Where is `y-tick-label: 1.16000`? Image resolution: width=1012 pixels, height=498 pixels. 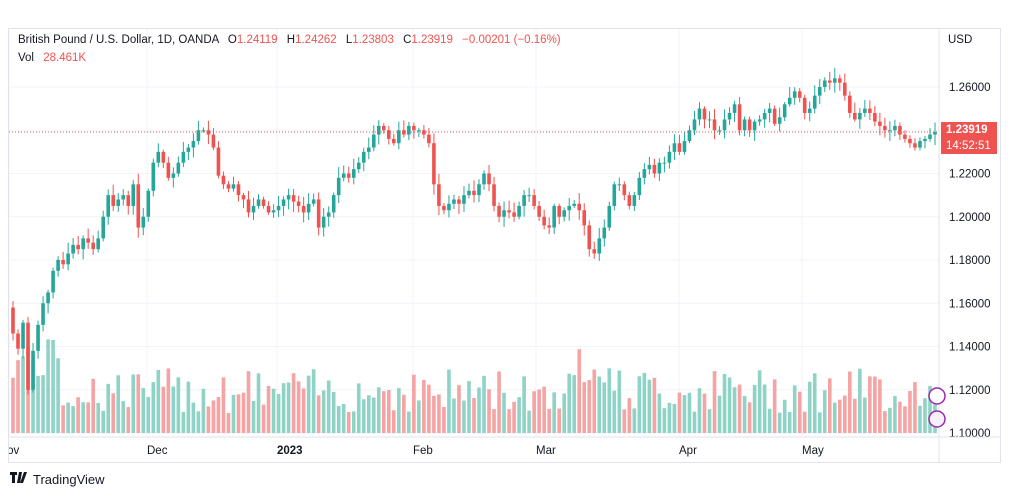 y-tick-label: 1.16000 is located at coordinates (970, 304).